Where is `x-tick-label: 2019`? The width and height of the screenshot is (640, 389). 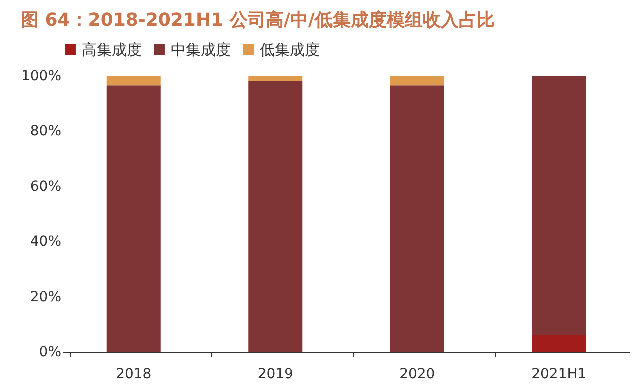
x-tick-label: 2019 is located at coordinates (276, 374).